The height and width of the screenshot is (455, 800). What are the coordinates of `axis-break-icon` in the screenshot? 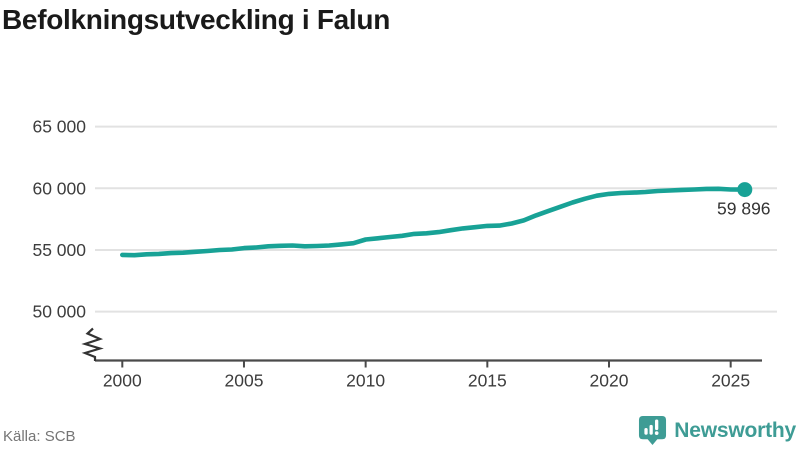 It's located at (92, 344).